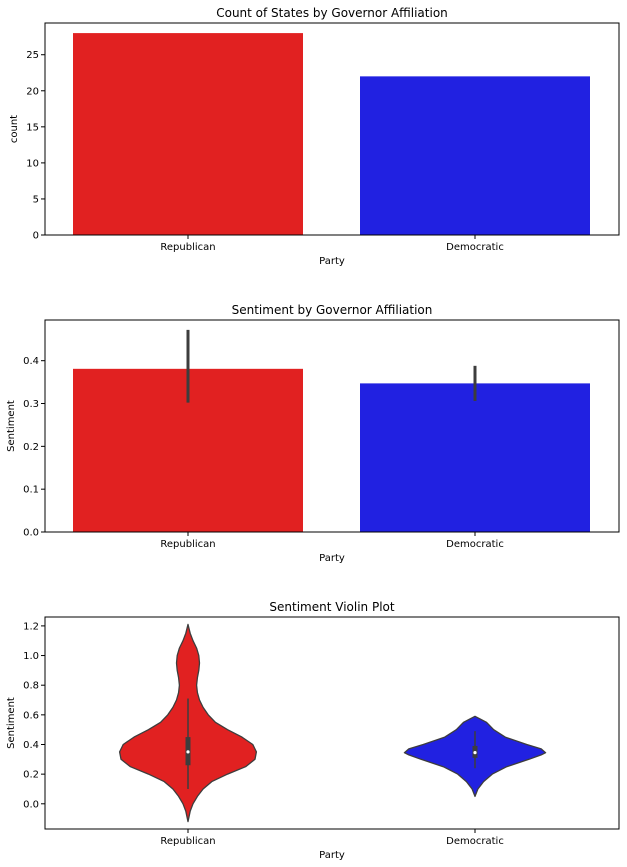  What do you see at coordinates (31, 404) in the screenshot?
I see `y-tick-label: 0.3` at bounding box center [31, 404].